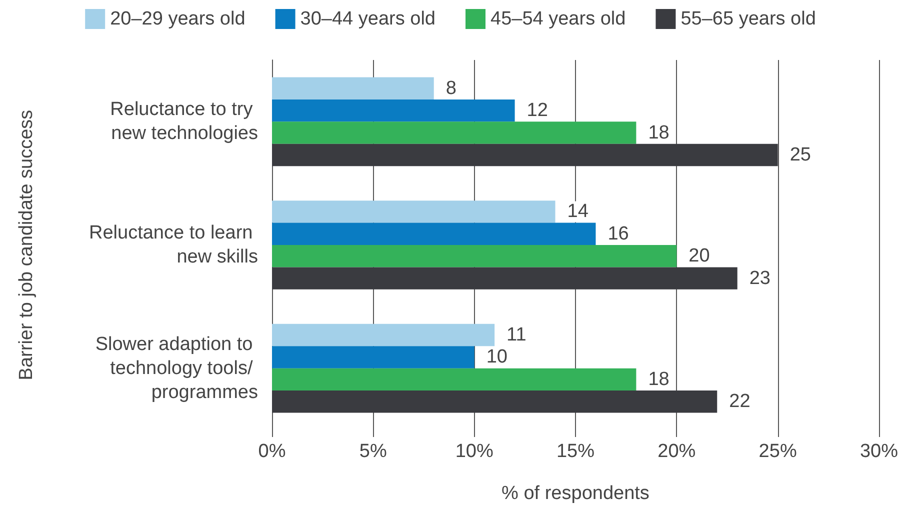 The image size is (901, 508). I want to click on data-label: 10, so click(497, 357).